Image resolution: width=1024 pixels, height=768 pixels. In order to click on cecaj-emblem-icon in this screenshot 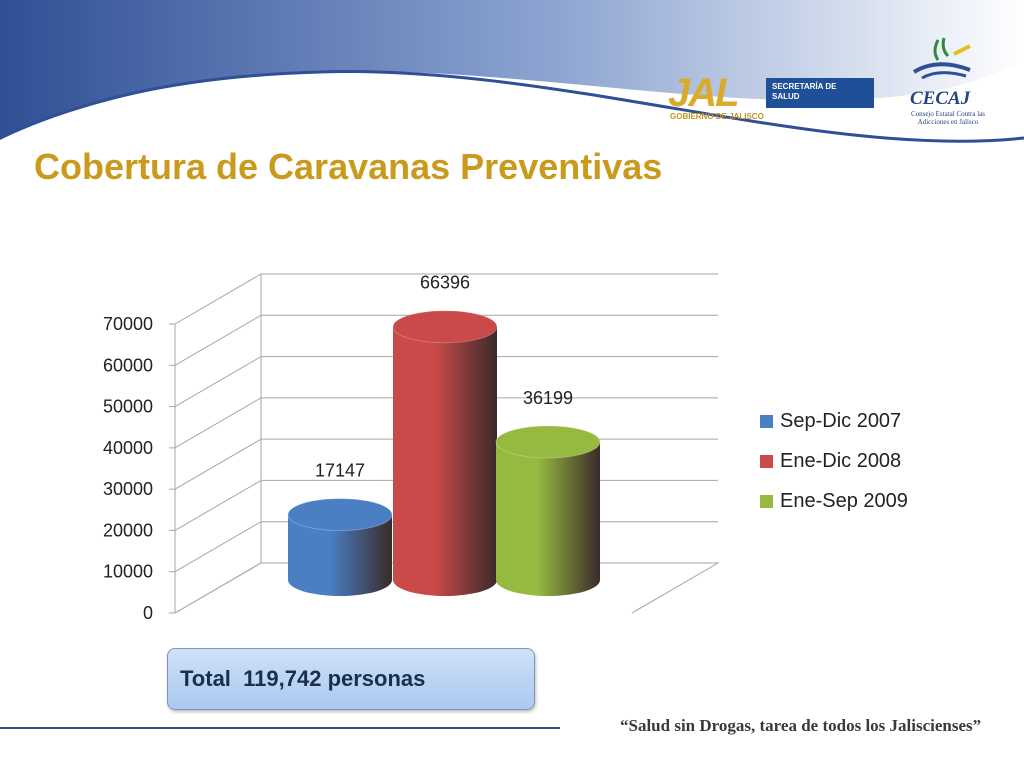, I will do `click(941, 58)`.